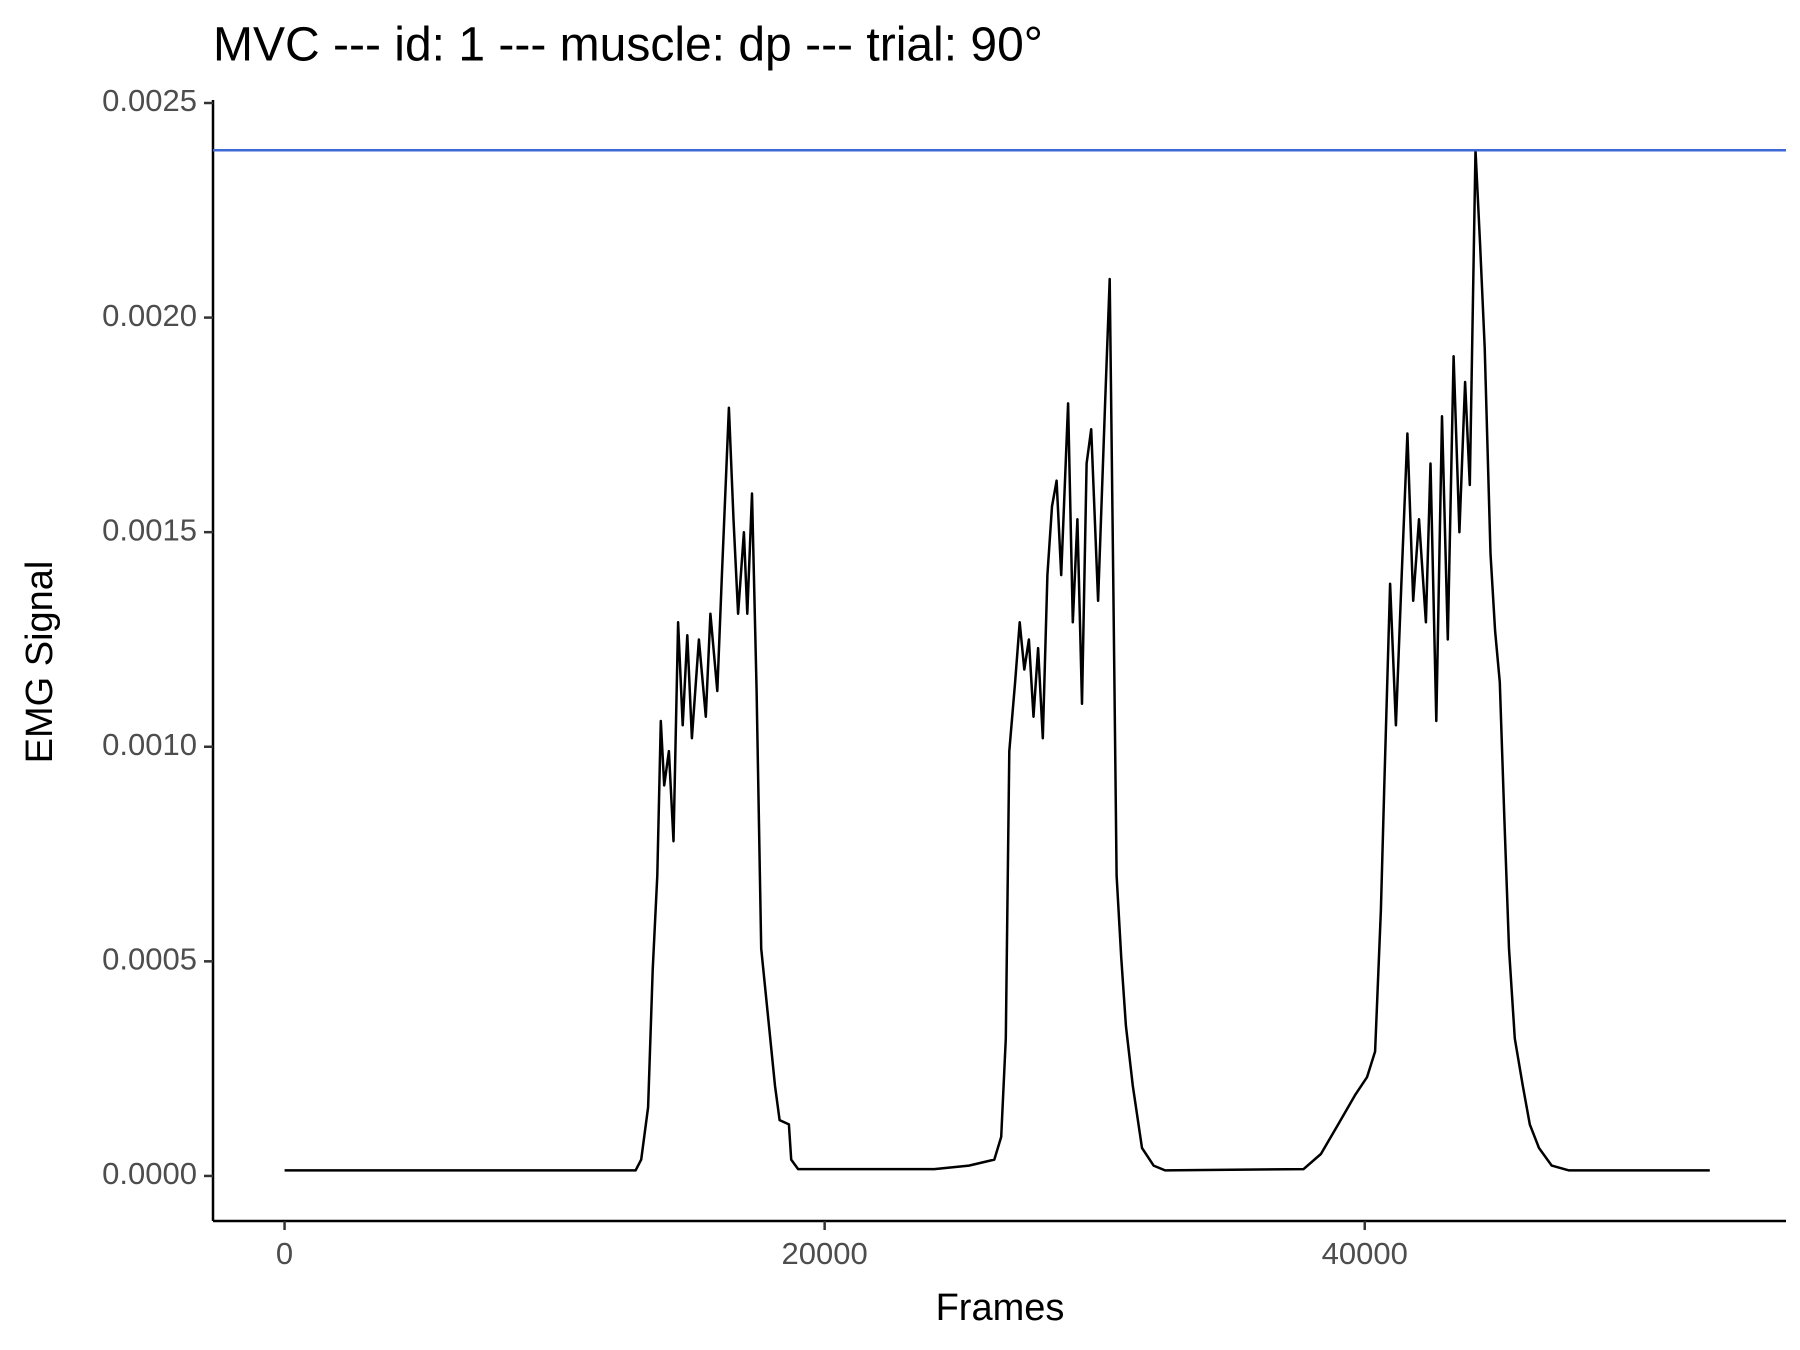 This screenshot has height=1350, width=1800. What do you see at coordinates (149, 529) in the screenshot?
I see `y-tick-label: 0.0015` at bounding box center [149, 529].